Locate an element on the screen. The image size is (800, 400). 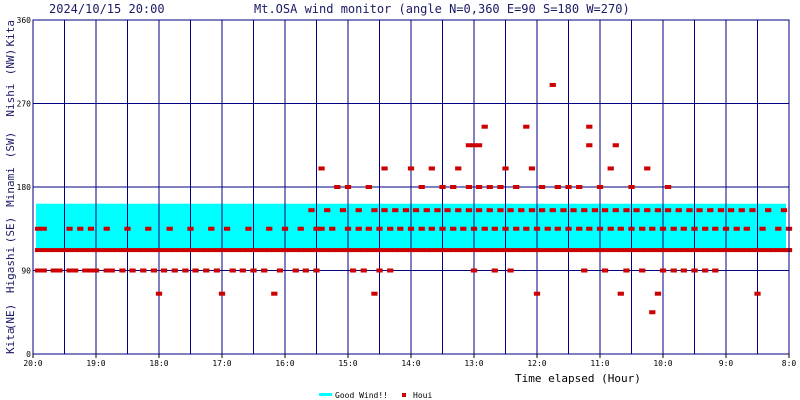
legend-swatch-good-wind is located at coordinates (325, 394).